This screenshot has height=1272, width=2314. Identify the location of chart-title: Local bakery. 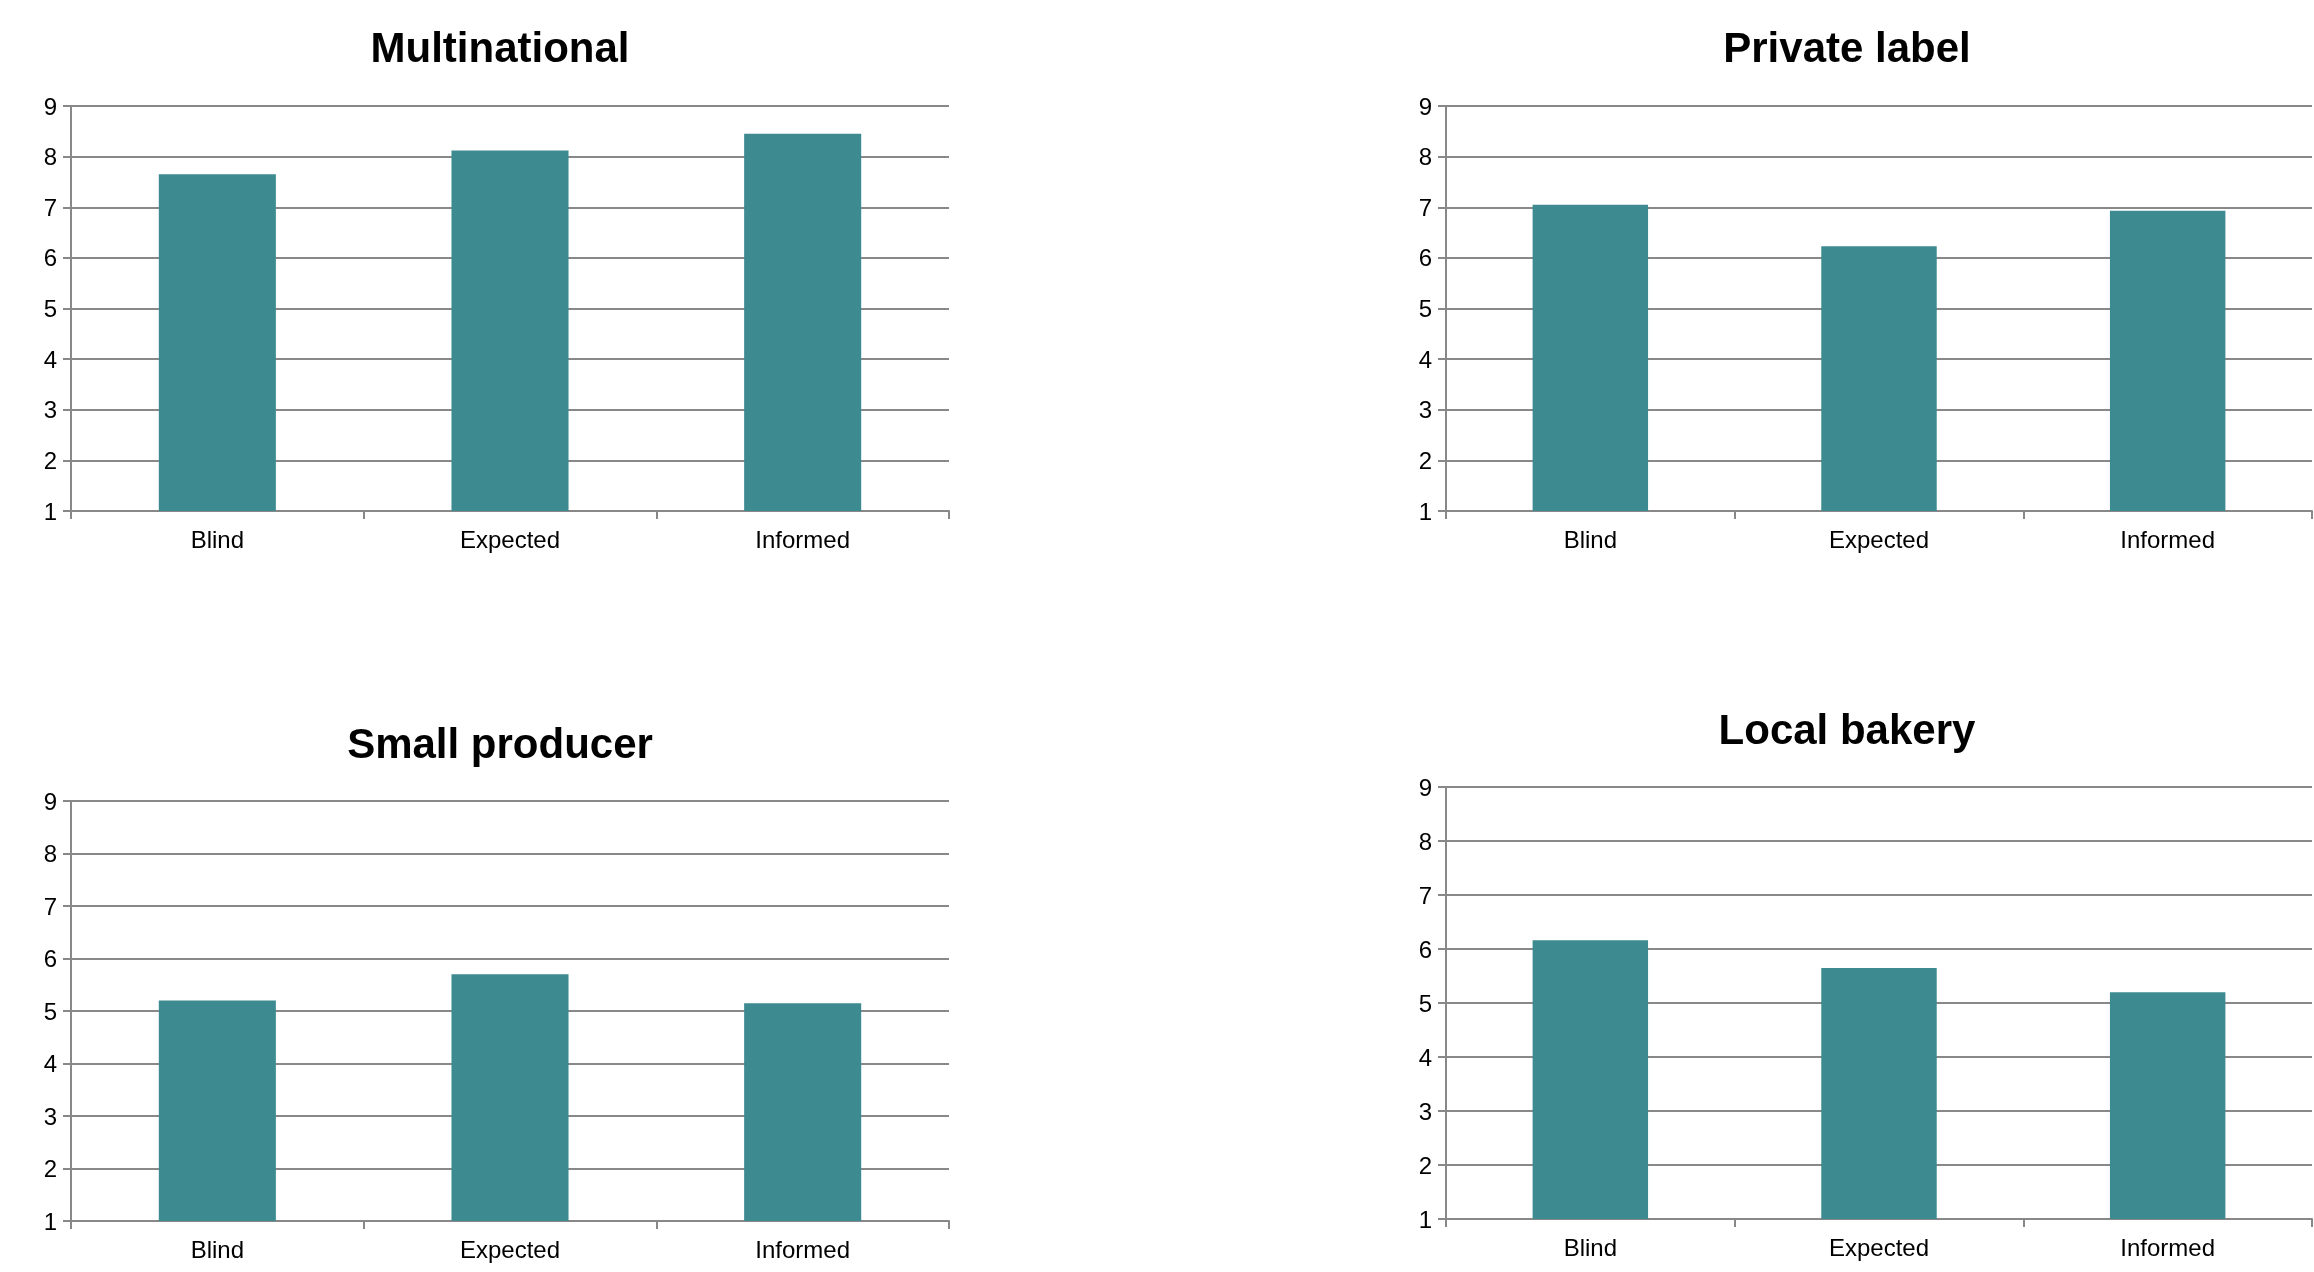
(1847, 729).